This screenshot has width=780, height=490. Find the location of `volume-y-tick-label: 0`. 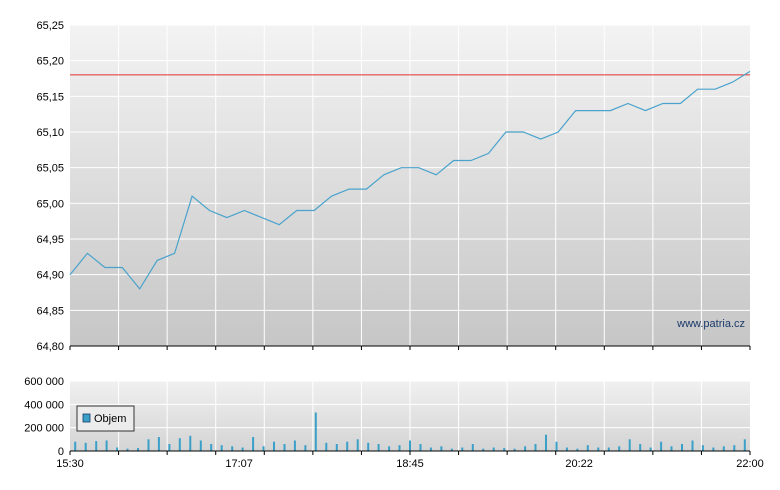

volume-y-tick-label: 0 is located at coordinates (61, 452).